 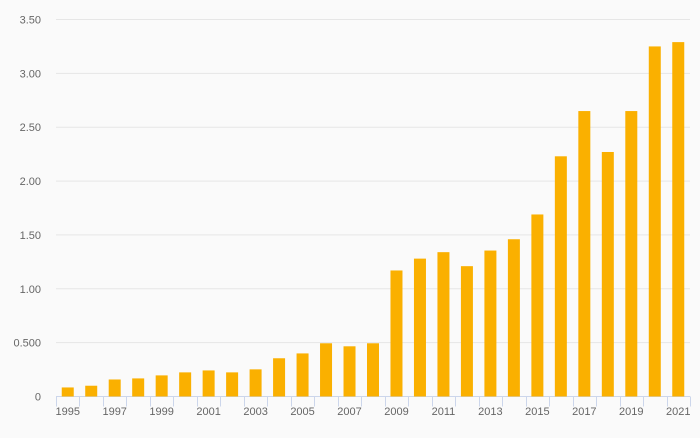 I want to click on bar-2002, so click(x=232, y=384).